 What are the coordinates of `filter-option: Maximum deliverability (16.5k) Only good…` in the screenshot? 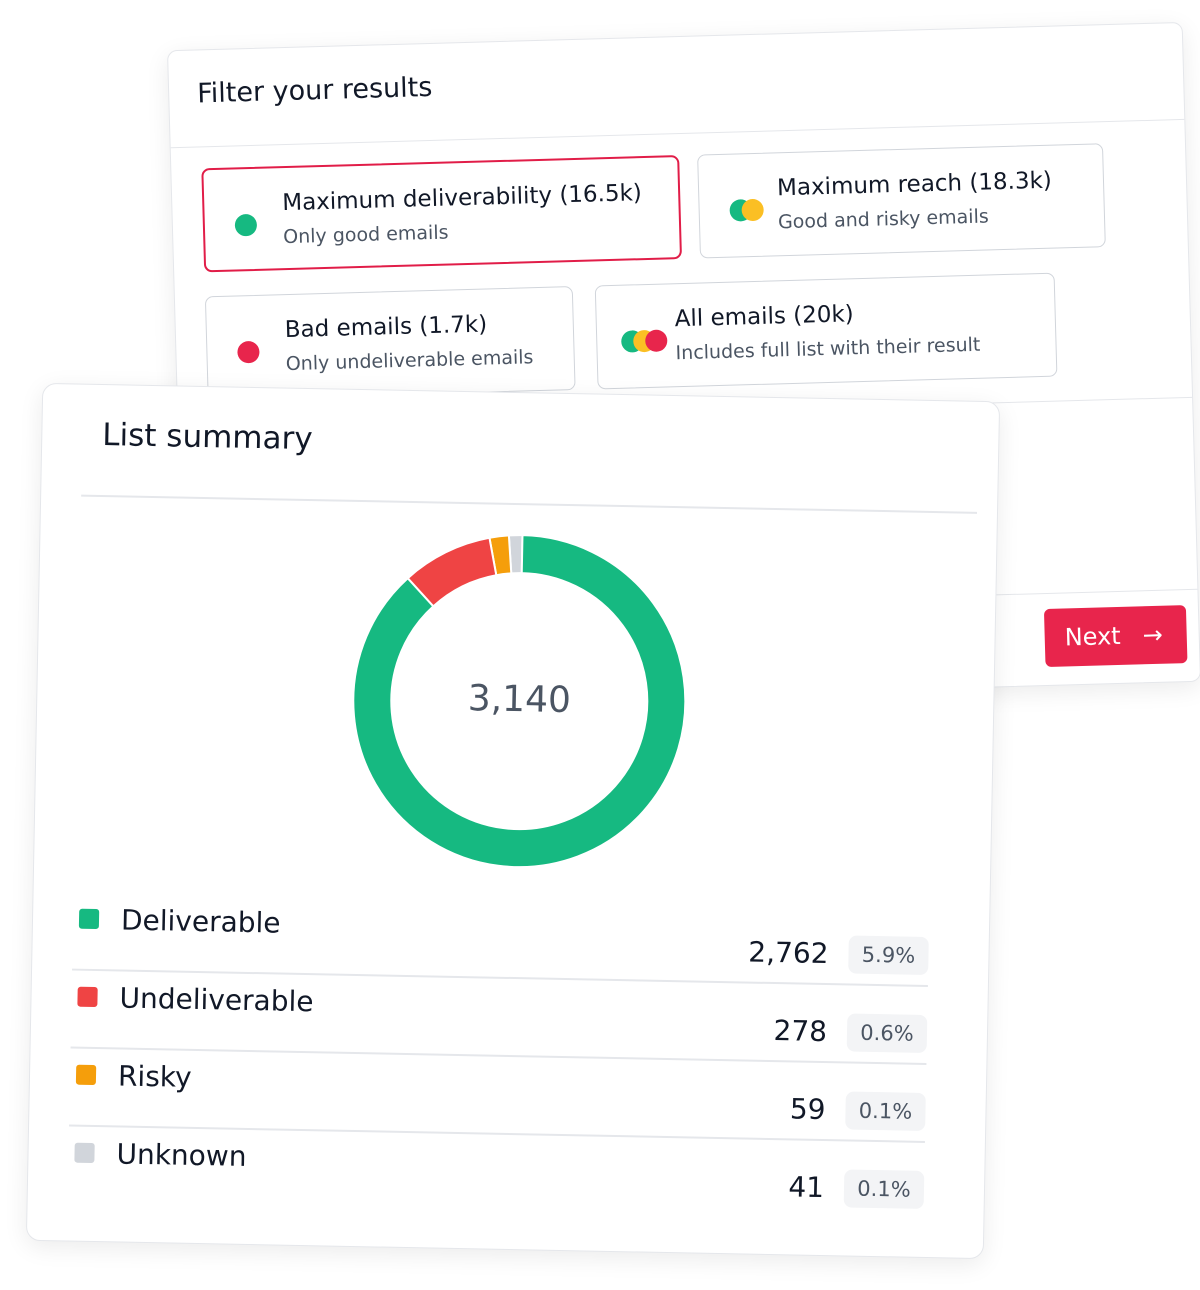 It's located at (442, 214).